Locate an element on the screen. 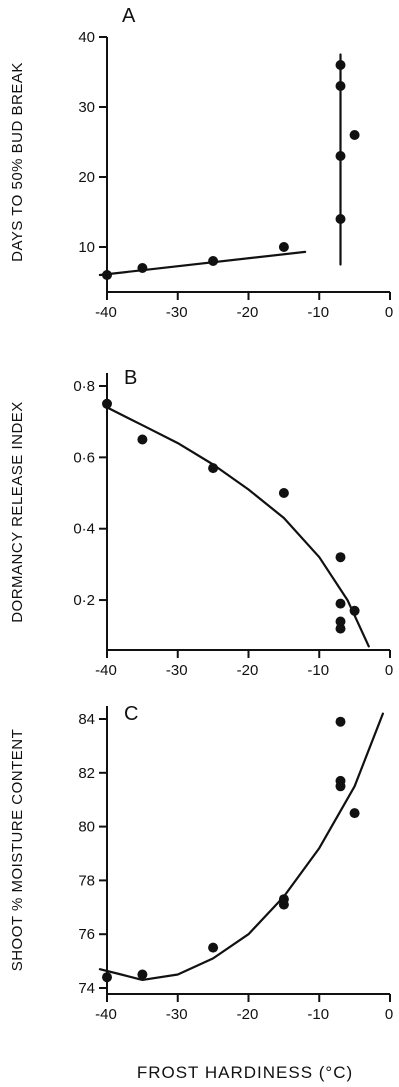  y-axis-title: DAYS TO 50% BUD BREAK is located at coordinates (17, 162).